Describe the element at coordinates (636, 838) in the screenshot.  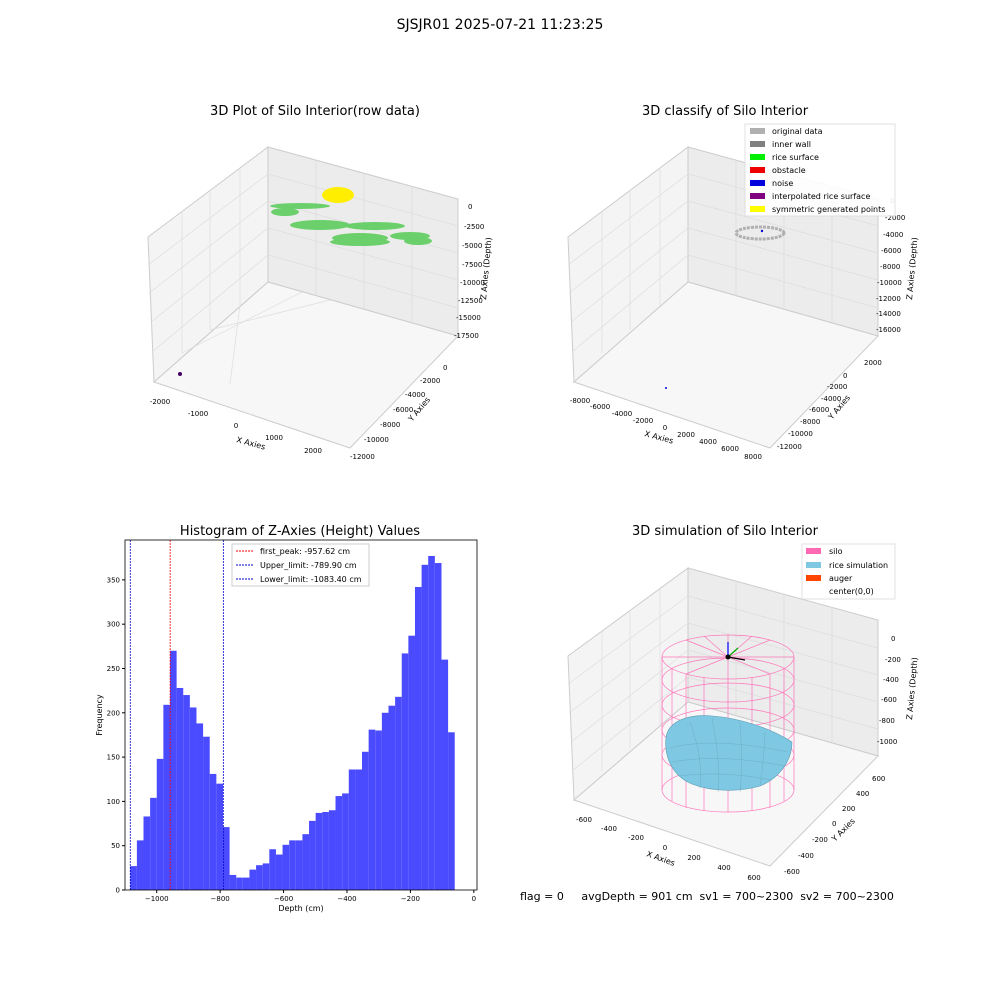
I see `p4-xtick-2: -200` at that location.